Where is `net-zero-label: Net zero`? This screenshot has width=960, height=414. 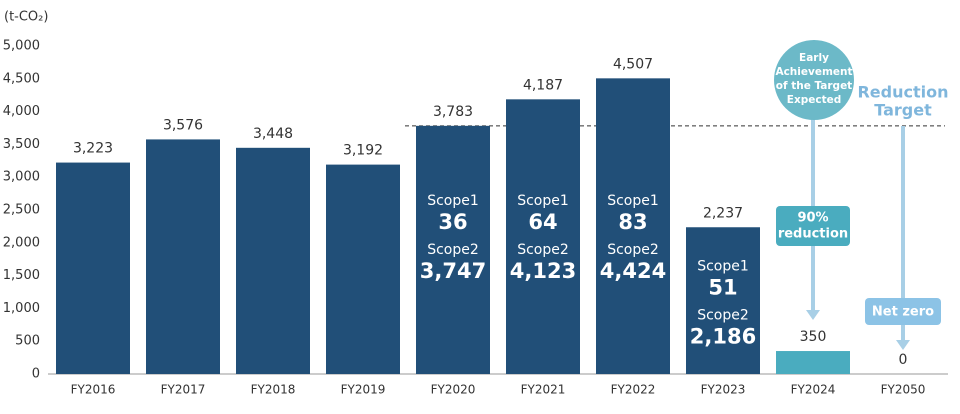 net-zero-label: Net zero is located at coordinates (903, 312).